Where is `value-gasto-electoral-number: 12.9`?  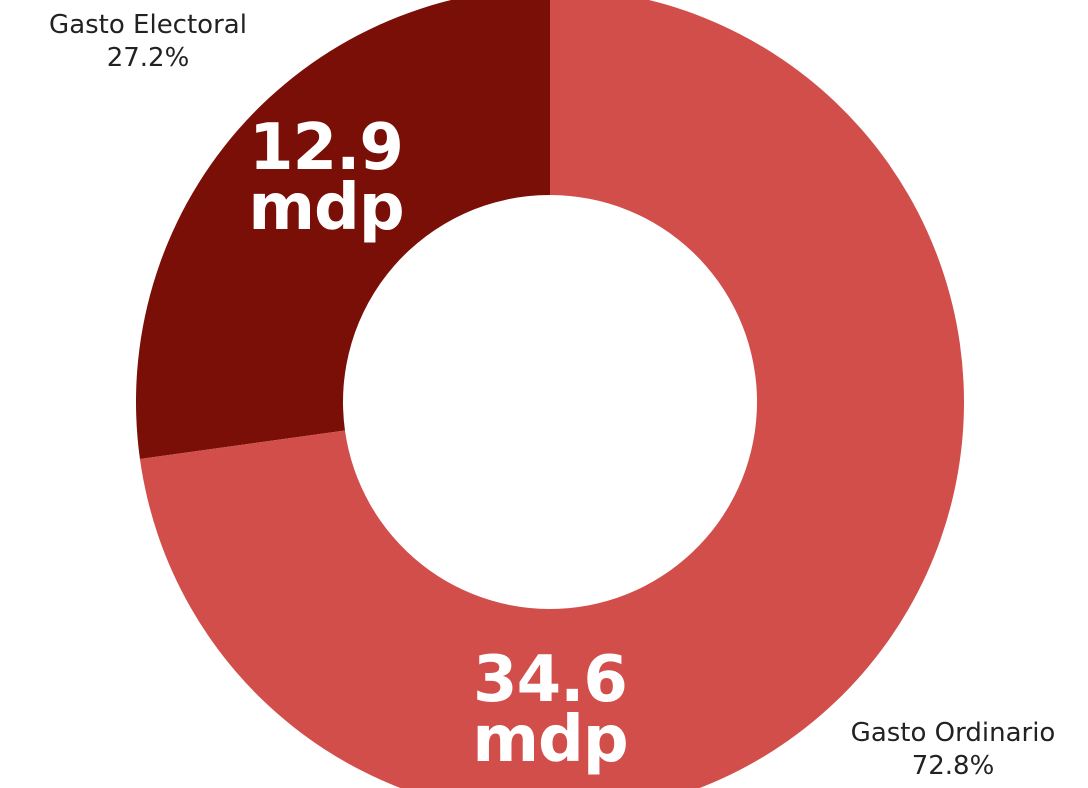 value-gasto-electoral-number: 12.9 is located at coordinates (326, 148).